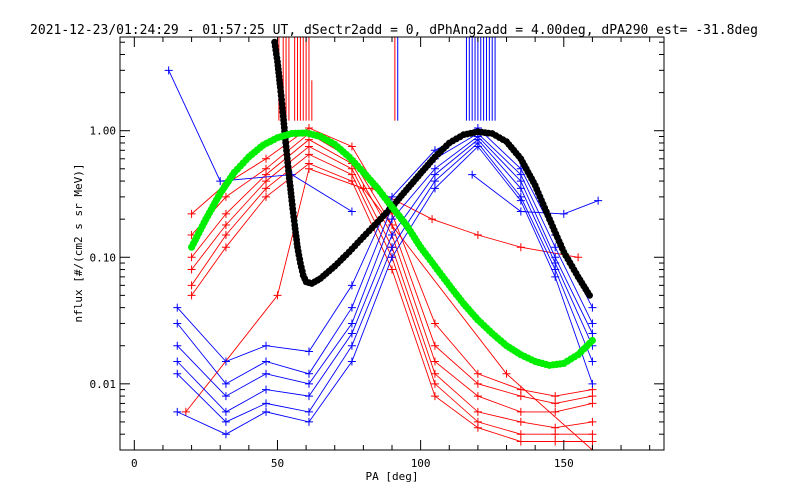 The image size is (800, 500). I want to click on x-tick-label: 50, so click(277, 463).